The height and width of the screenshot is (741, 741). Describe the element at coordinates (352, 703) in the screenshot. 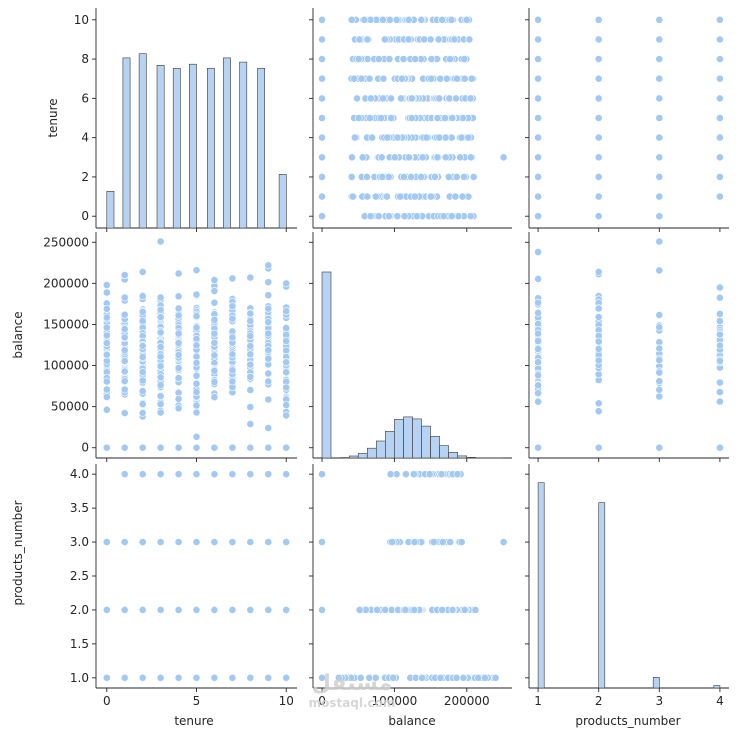

I see `watermark-text: mostaql.com` at that location.